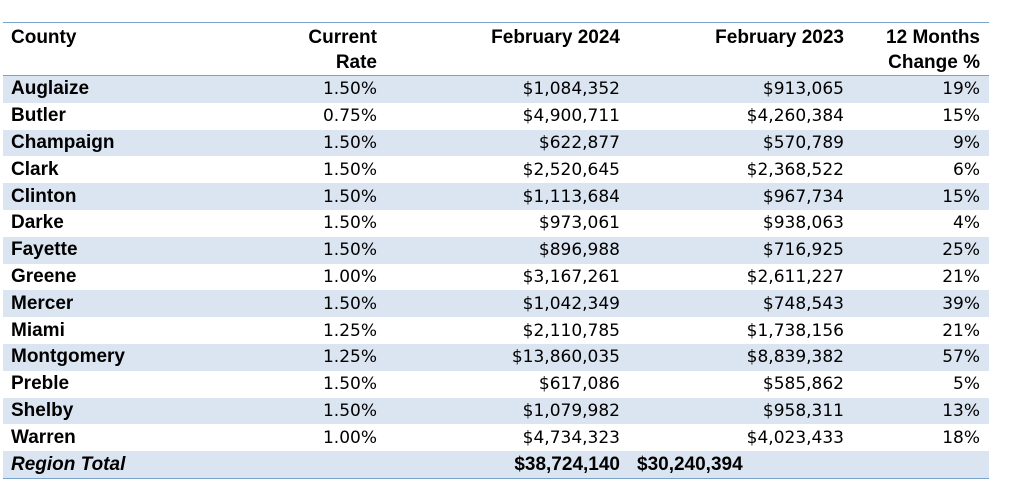  What do you see at coordinates (103, 357) in the screenshot?
I see `cell-county: Montgomery` at bounding box center [103, 357].